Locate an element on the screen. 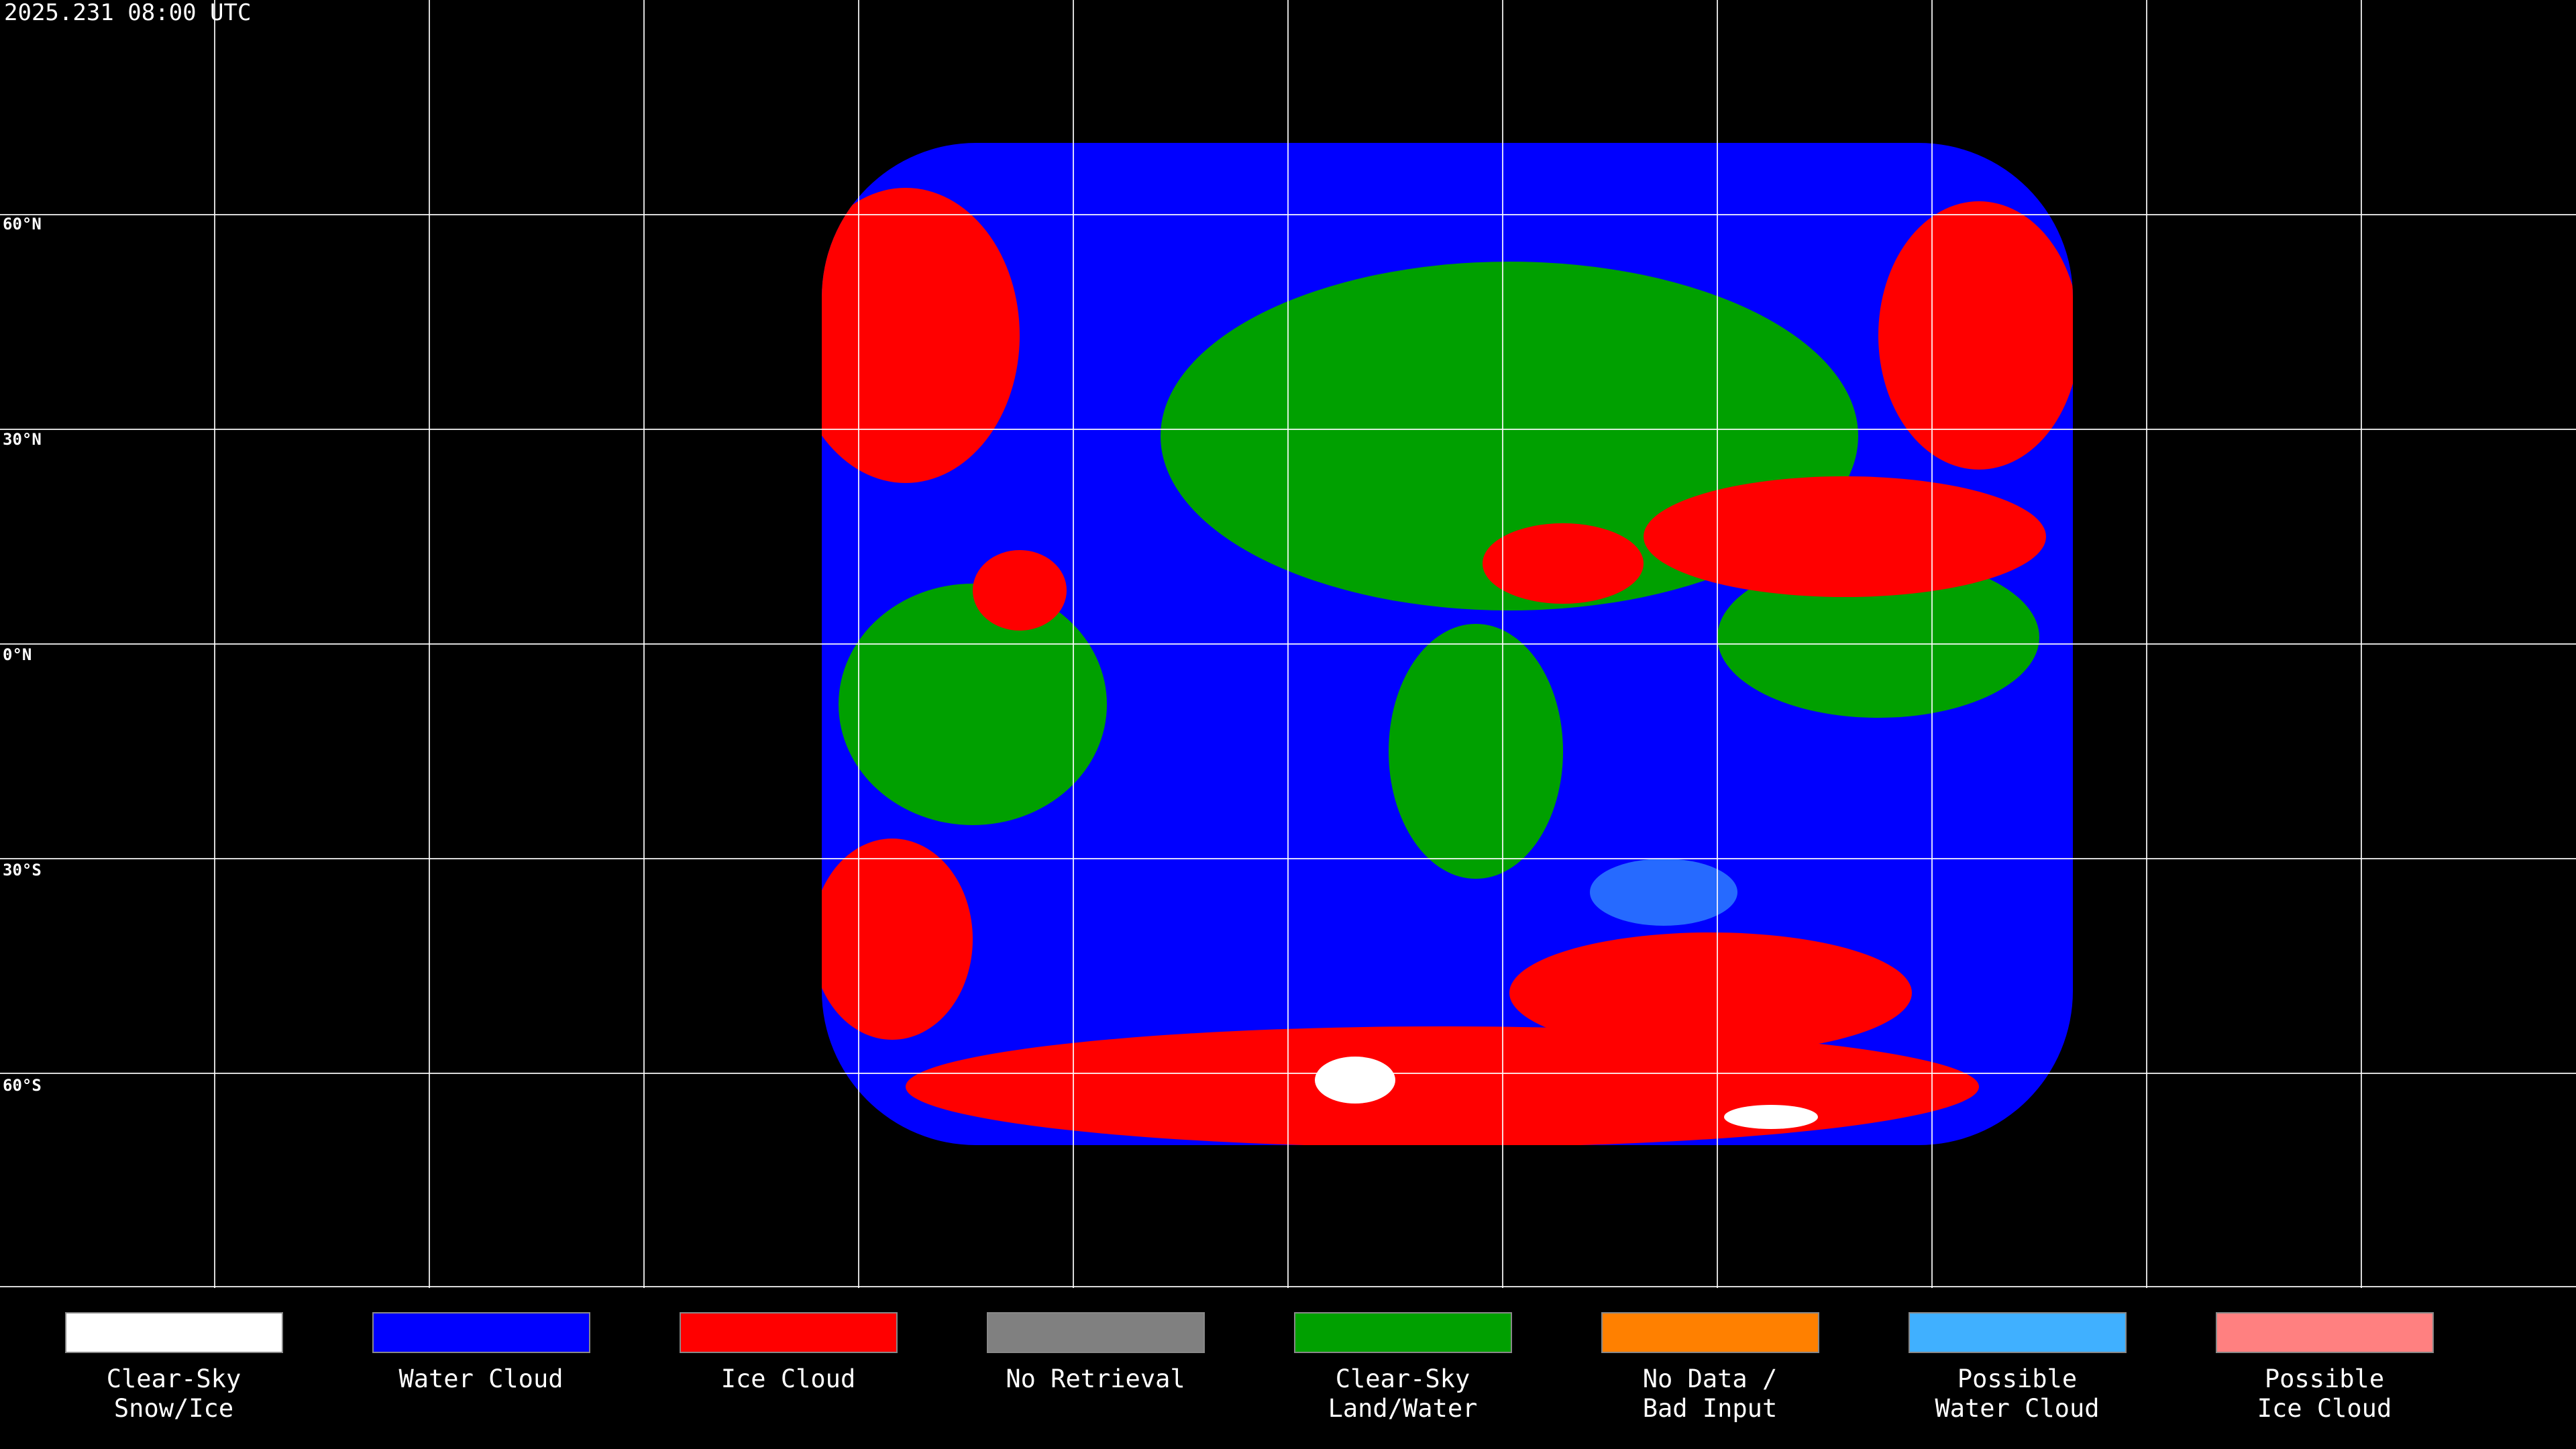 This screenshot has height=1449, width=2576. possible-water-area is located at coordinates (1663, 892).